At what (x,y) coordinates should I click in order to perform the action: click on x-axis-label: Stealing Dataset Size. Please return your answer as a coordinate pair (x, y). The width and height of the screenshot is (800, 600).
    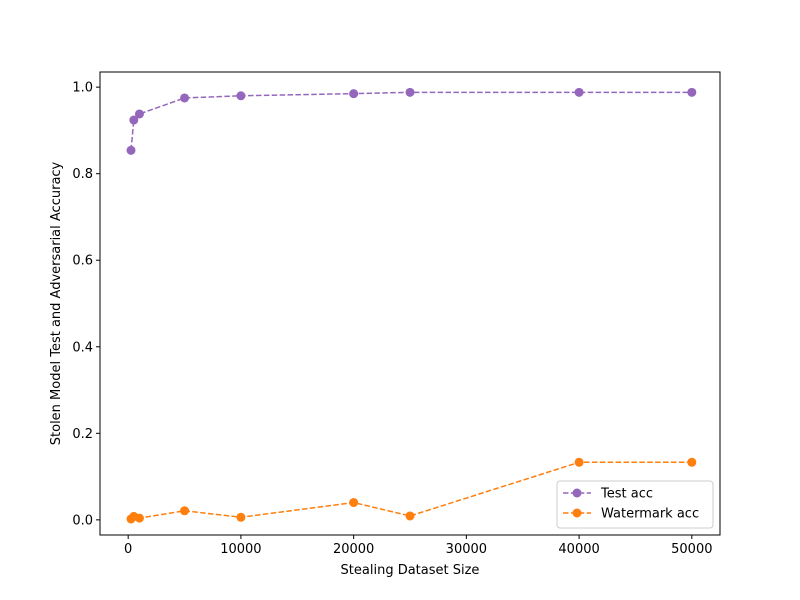
    Looking at the image, I should click on (410, 570).